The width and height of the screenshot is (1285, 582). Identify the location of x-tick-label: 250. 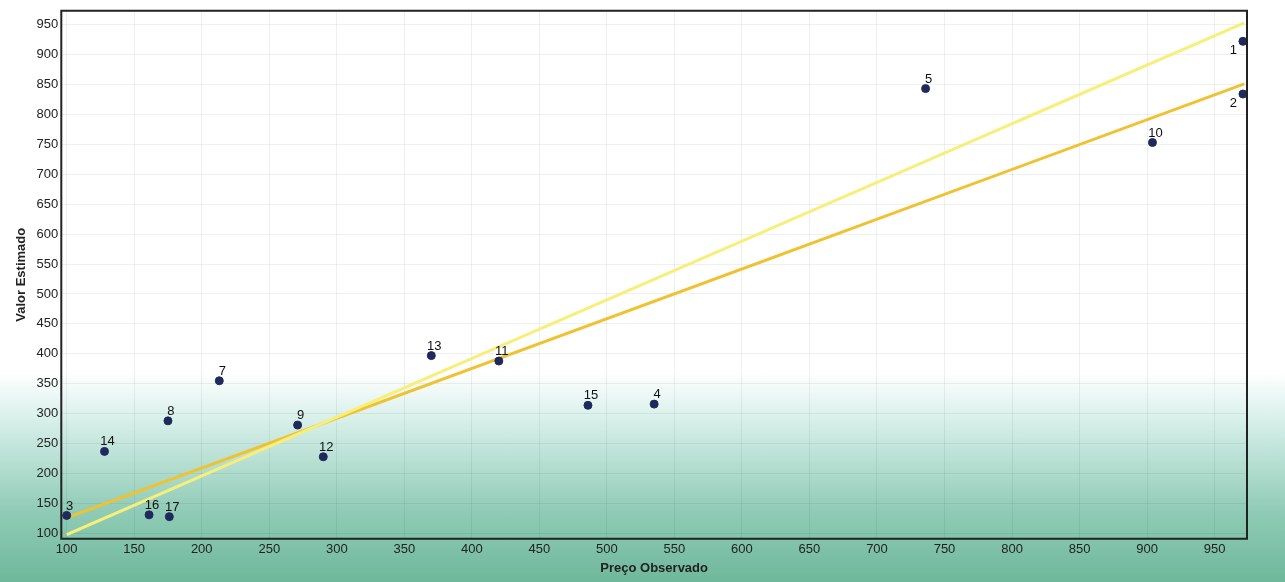
(269, 549).